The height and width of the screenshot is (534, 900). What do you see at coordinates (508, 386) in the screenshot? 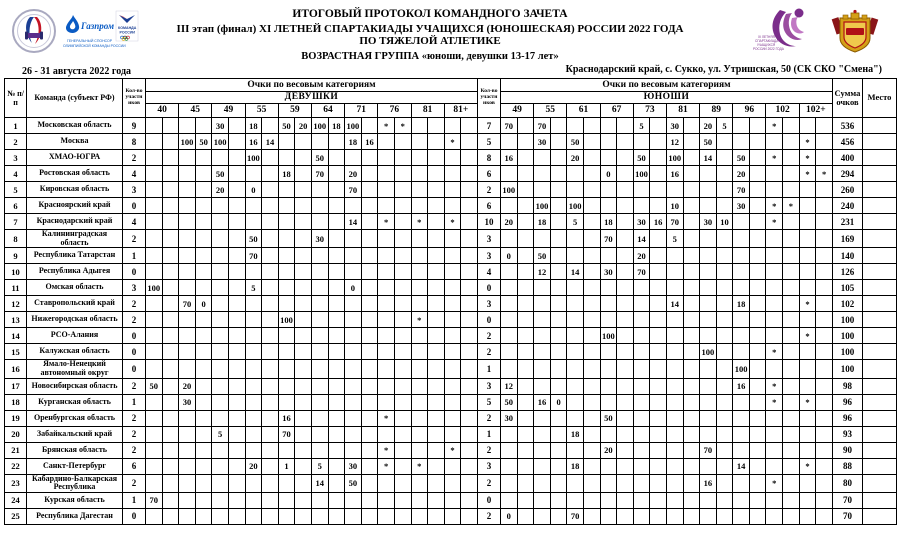
I see `boys-points-cell: 12` at bounding box center [508, 386].